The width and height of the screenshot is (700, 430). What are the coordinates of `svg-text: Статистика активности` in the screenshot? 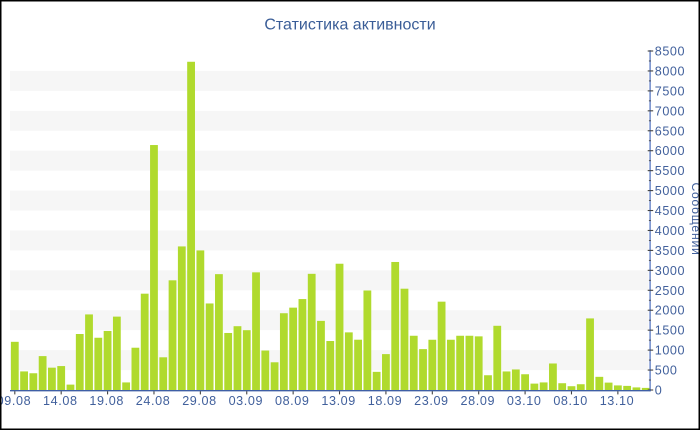 It's located at (349, 25).